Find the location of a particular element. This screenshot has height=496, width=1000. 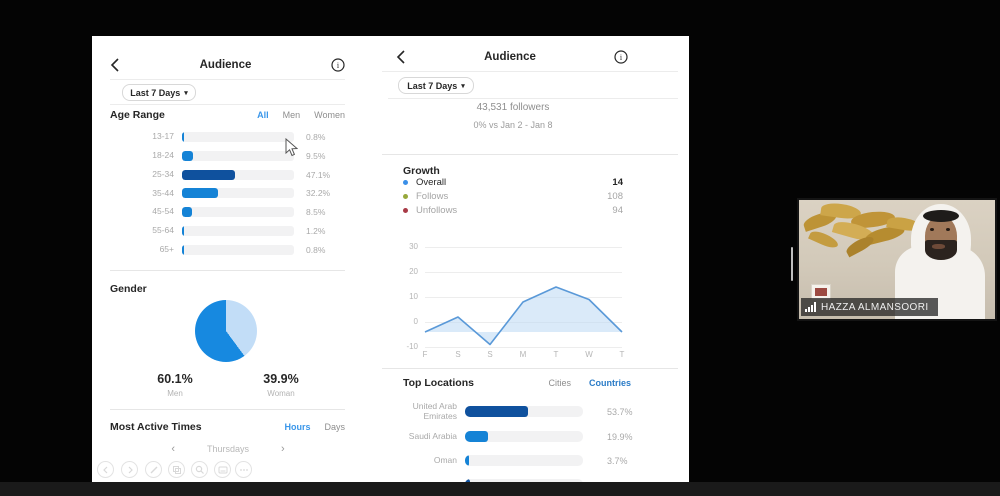

copy-icon is located at coordinates (176, 469).